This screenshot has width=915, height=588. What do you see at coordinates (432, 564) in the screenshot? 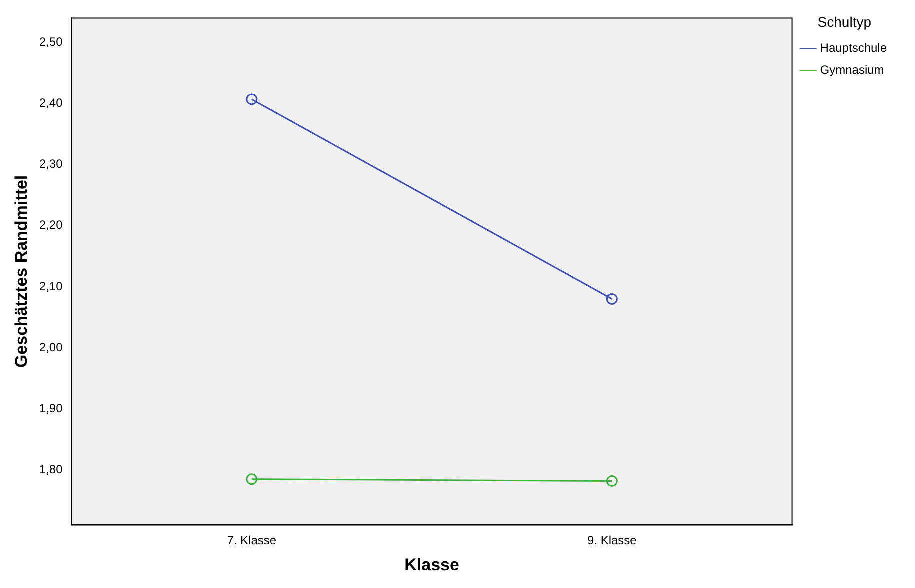
I see `x-axis-title: Klasse` at bounding box center [432, 564].